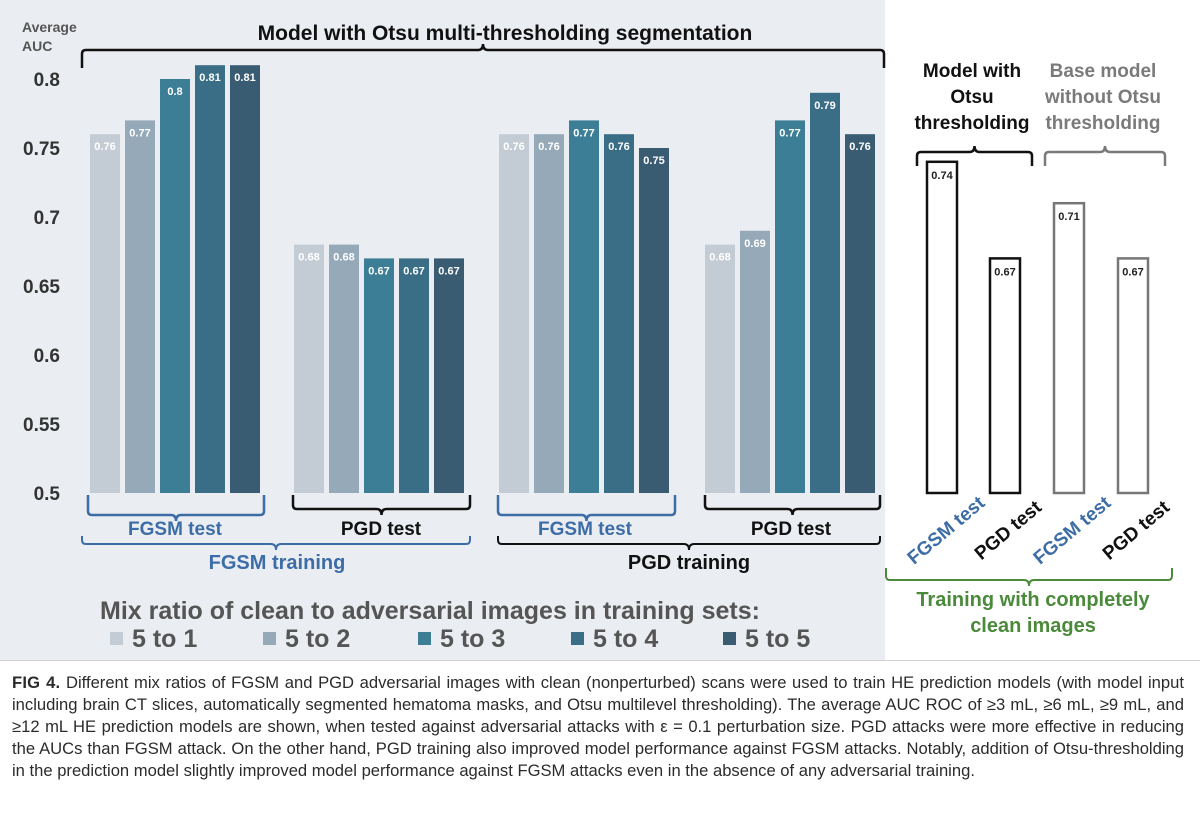 The width and height of the screenshot is (1200, 835). Describe the element at coordinates (164, 639) in the screenshot. I see `legend-label-1: 5 to 1` at that location.